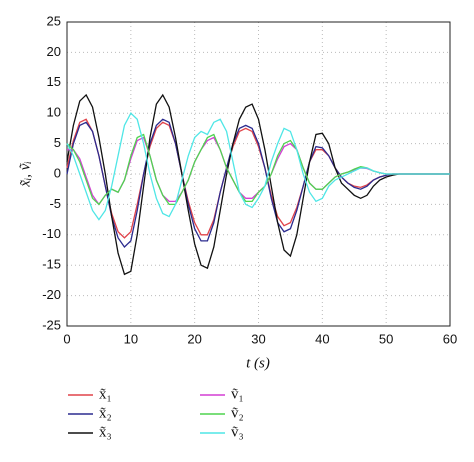 The width and height of the screenshot is (474, 462). What do you see at coordinates (450, 338) in the screenshot?
I see `x-tick-label: 60` at bounding box center [450, 338].